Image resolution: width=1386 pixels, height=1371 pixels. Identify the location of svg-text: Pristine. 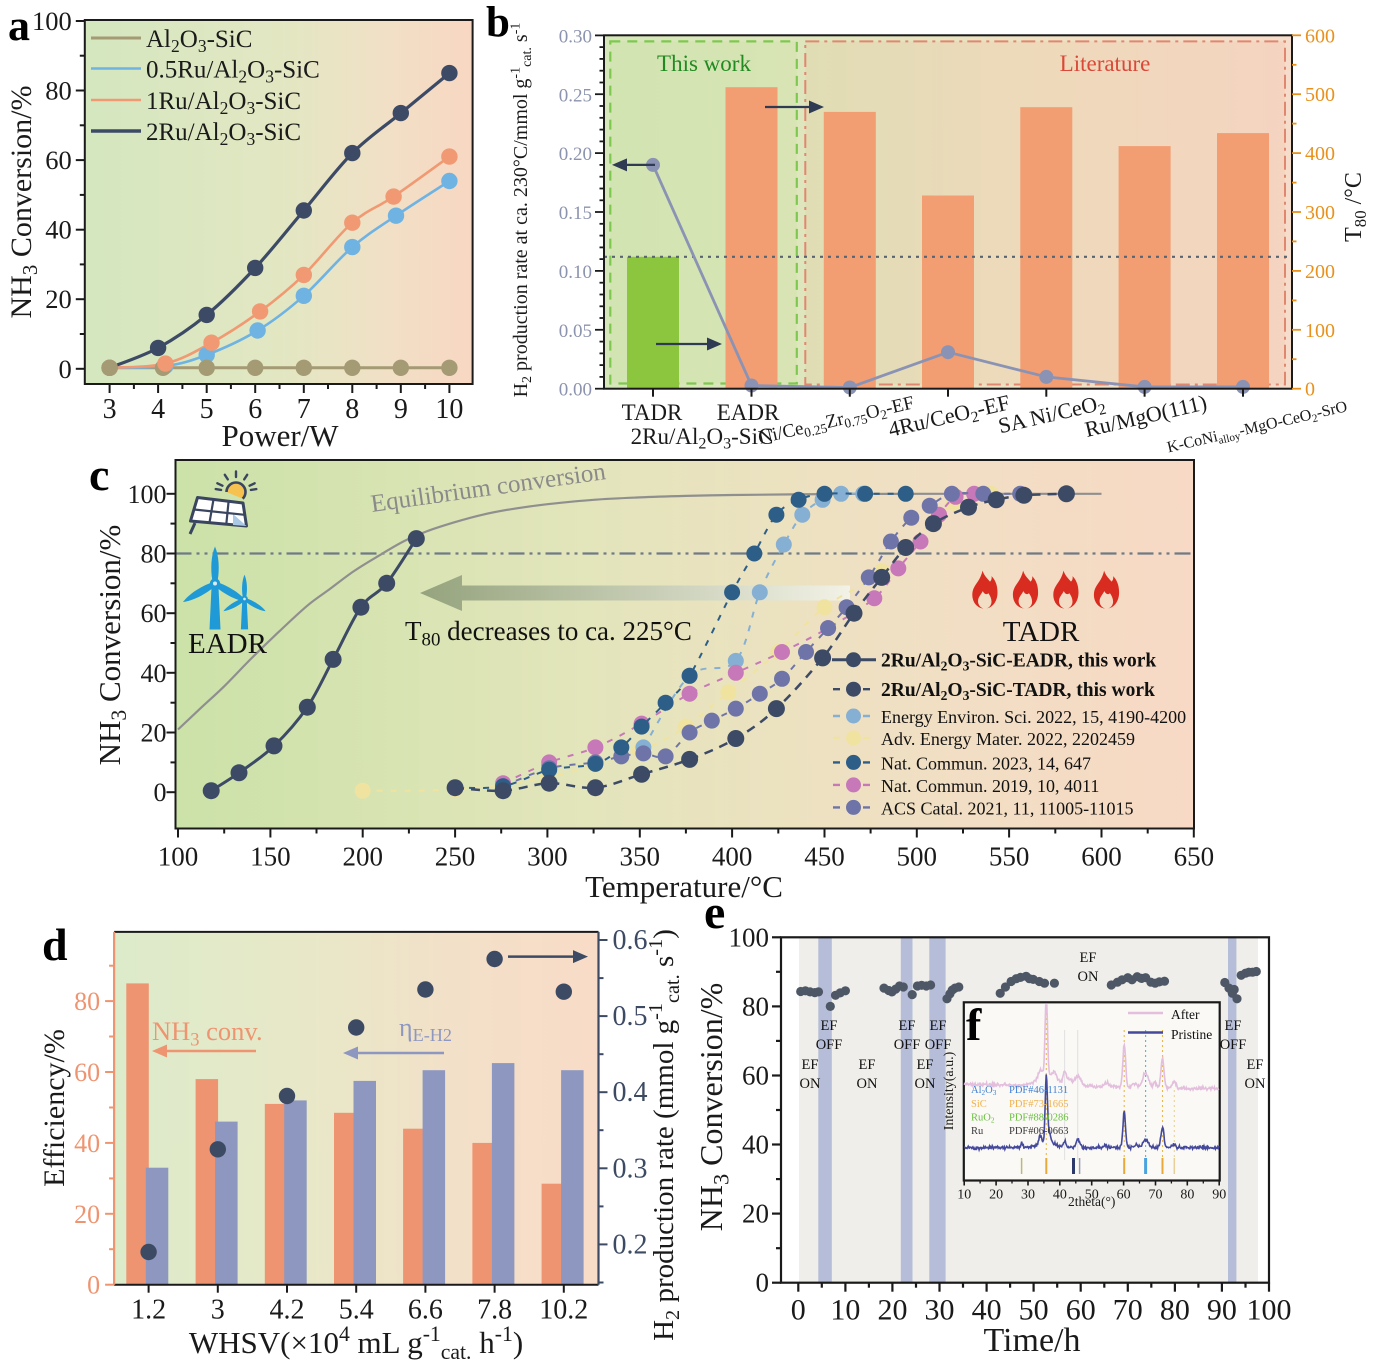
(1191, 1034).